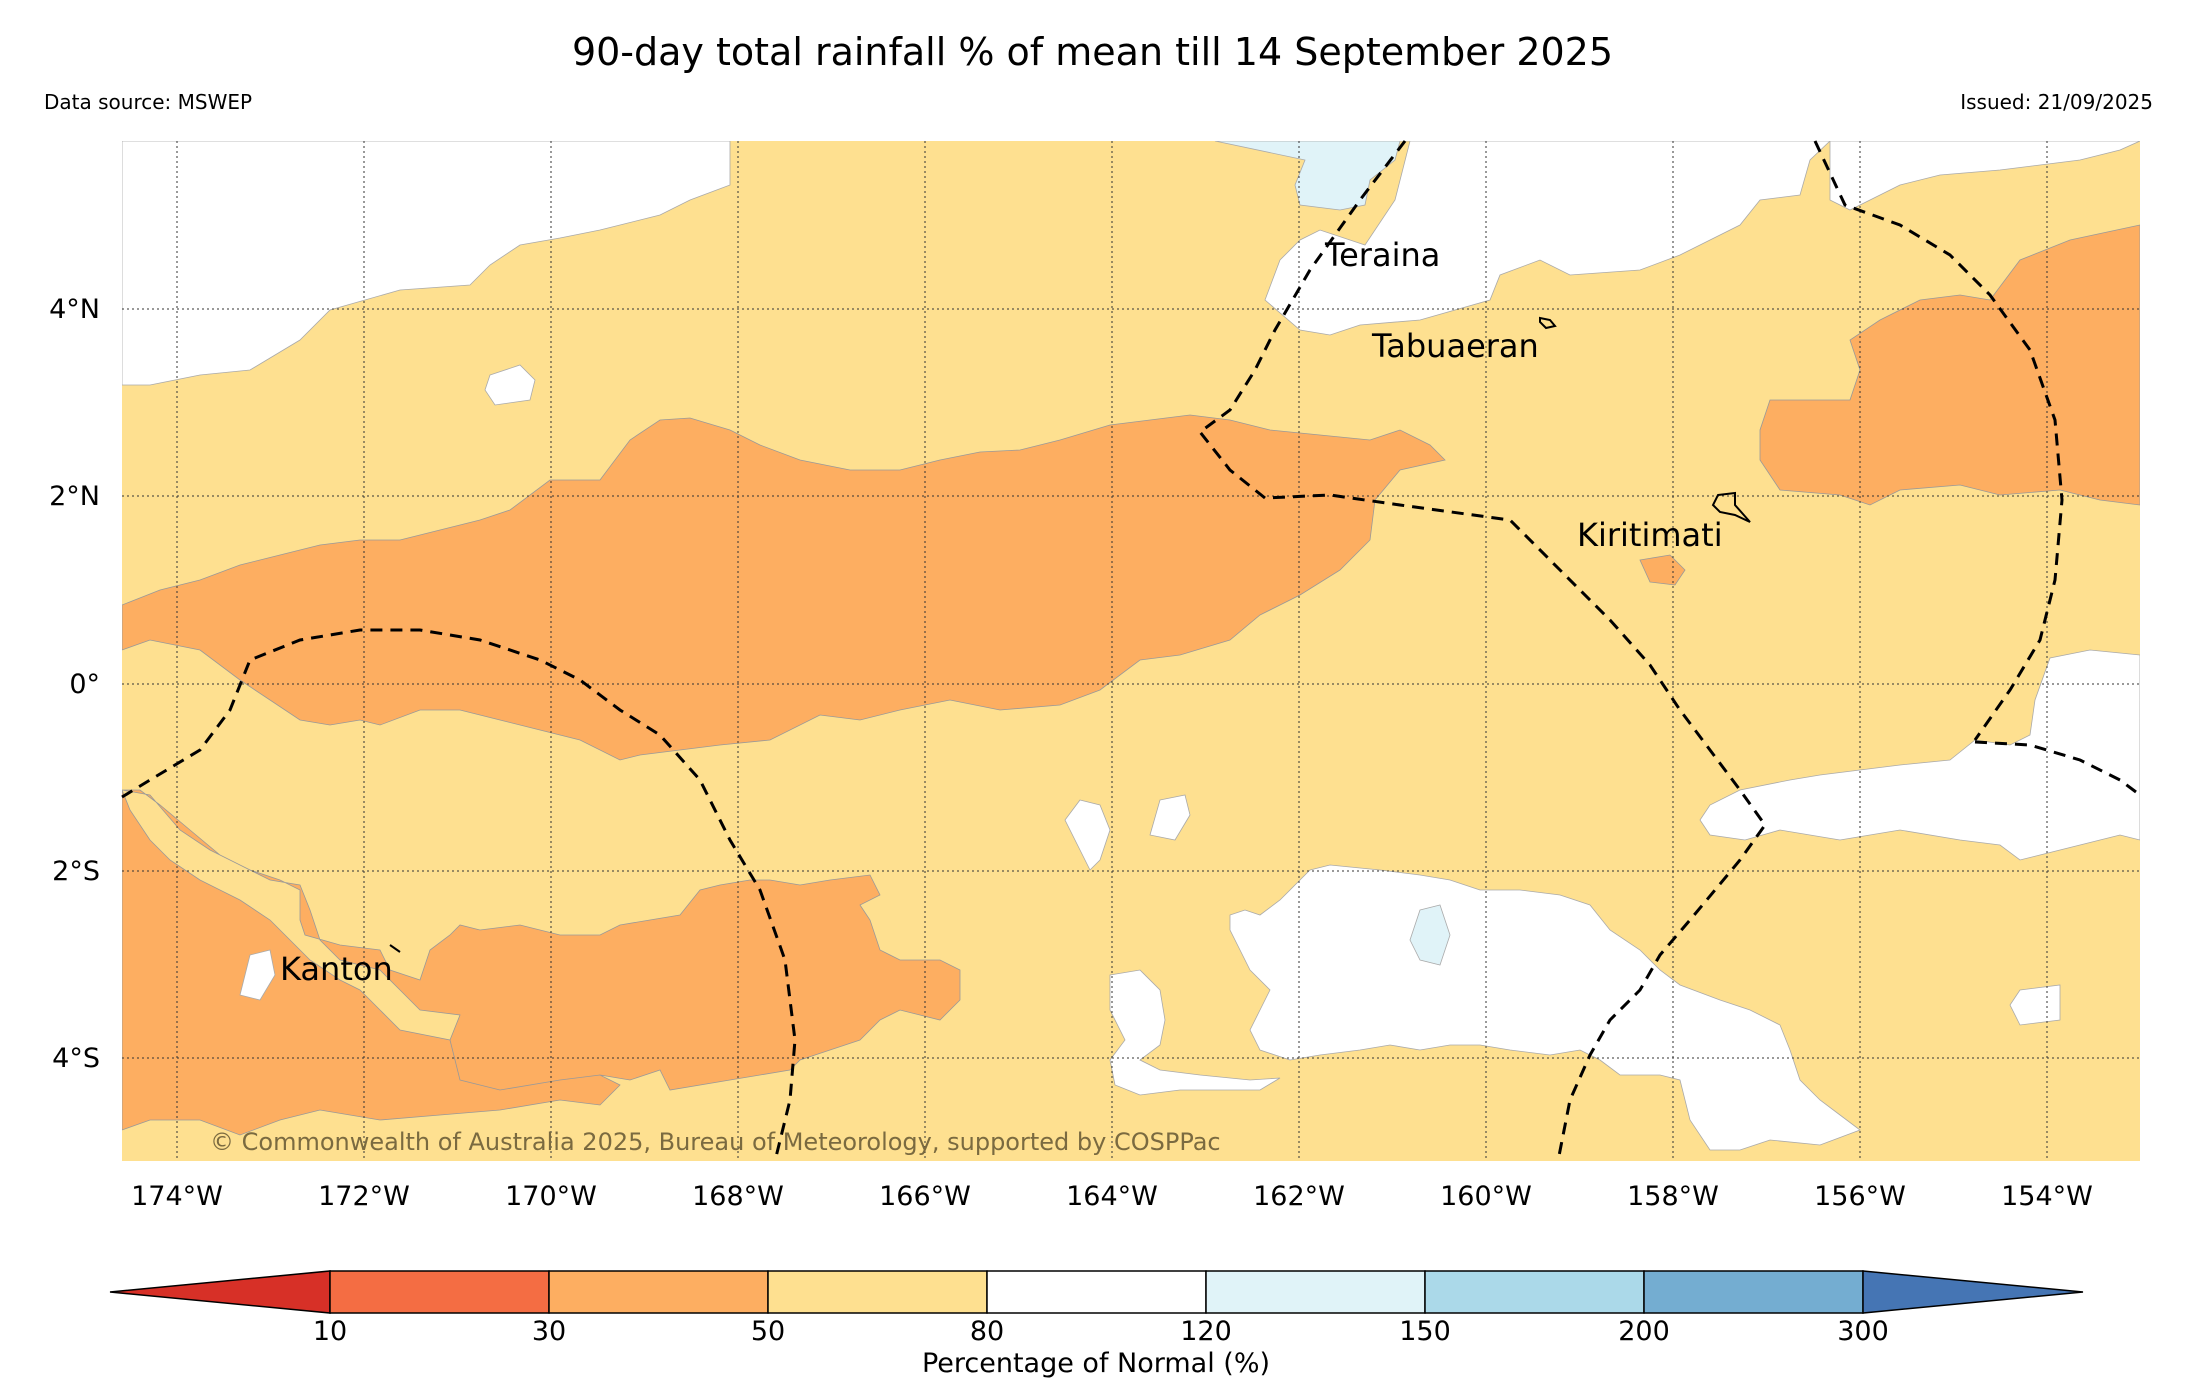 The height and width of the screenshot is (1380, 2185). Describe the element at coordinates (1545, 1007) in the screenshot. I see `normal-region-south` at that location.